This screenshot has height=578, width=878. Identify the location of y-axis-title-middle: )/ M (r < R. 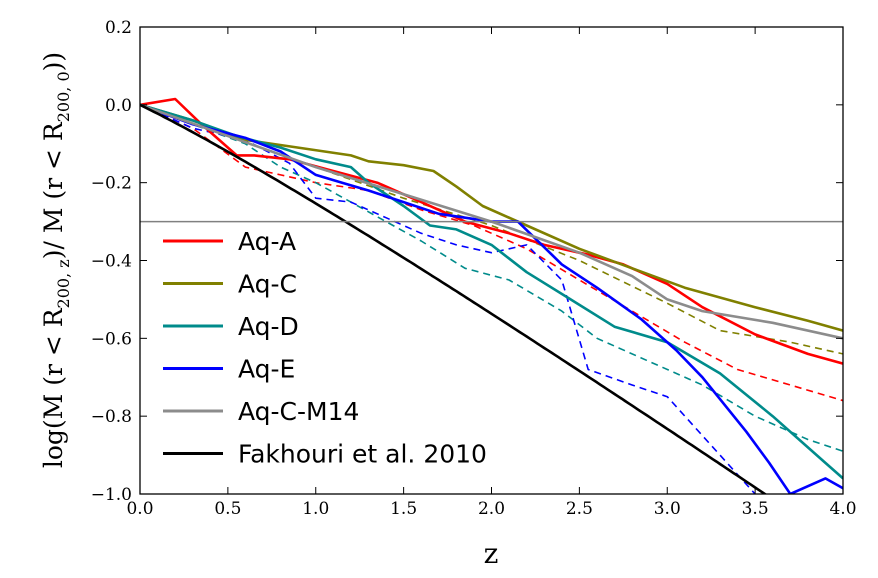
(53, 190).